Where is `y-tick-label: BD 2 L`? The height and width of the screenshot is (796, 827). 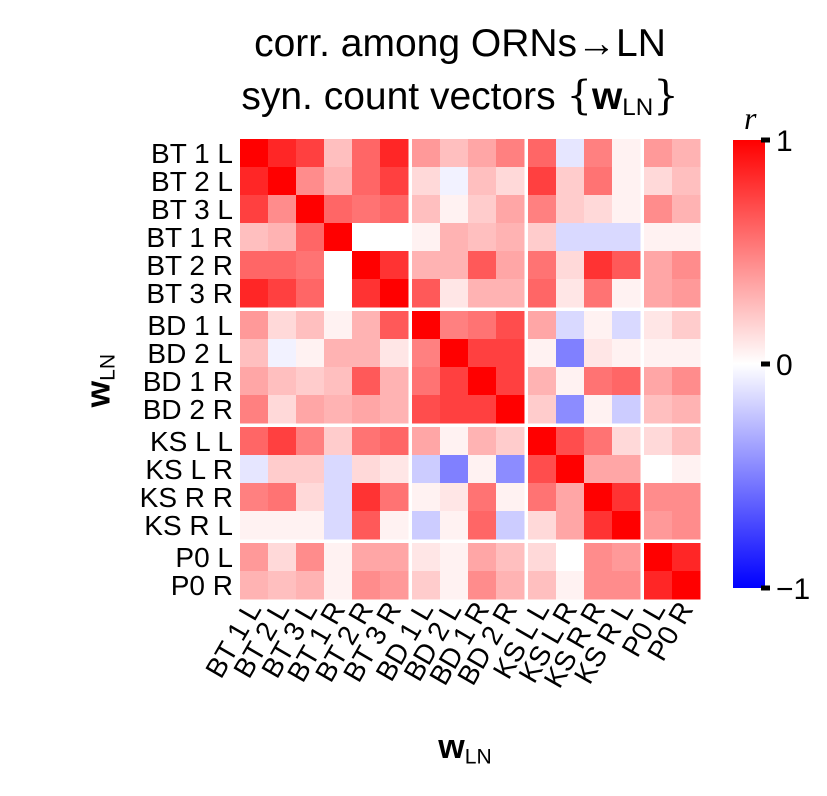
y-tick-label: BD 2 L is located at coordinates (190, 353).